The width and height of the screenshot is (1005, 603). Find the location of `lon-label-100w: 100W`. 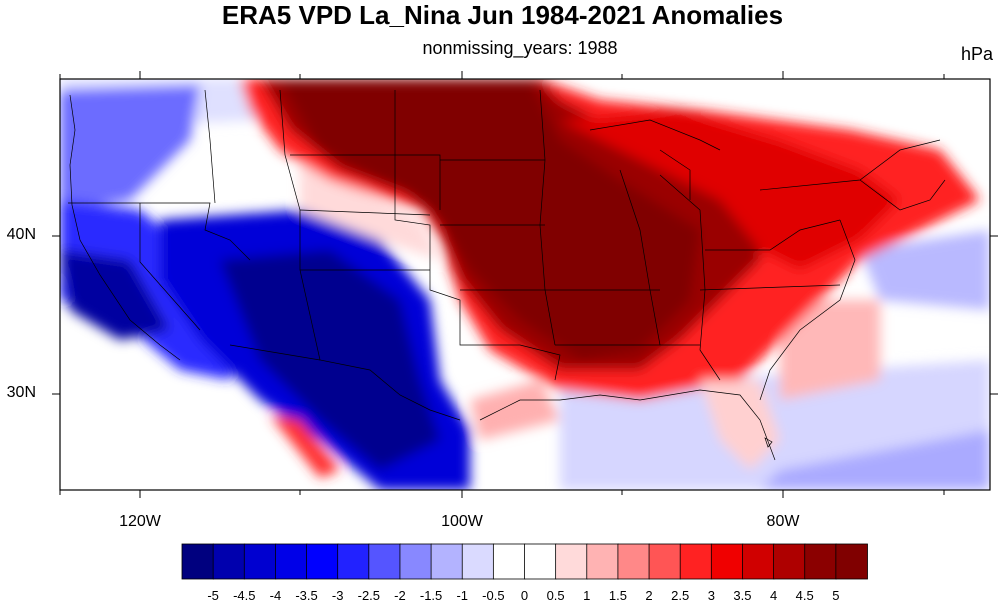

lon-label-100w: 100W is located at coordinates (462, 521).